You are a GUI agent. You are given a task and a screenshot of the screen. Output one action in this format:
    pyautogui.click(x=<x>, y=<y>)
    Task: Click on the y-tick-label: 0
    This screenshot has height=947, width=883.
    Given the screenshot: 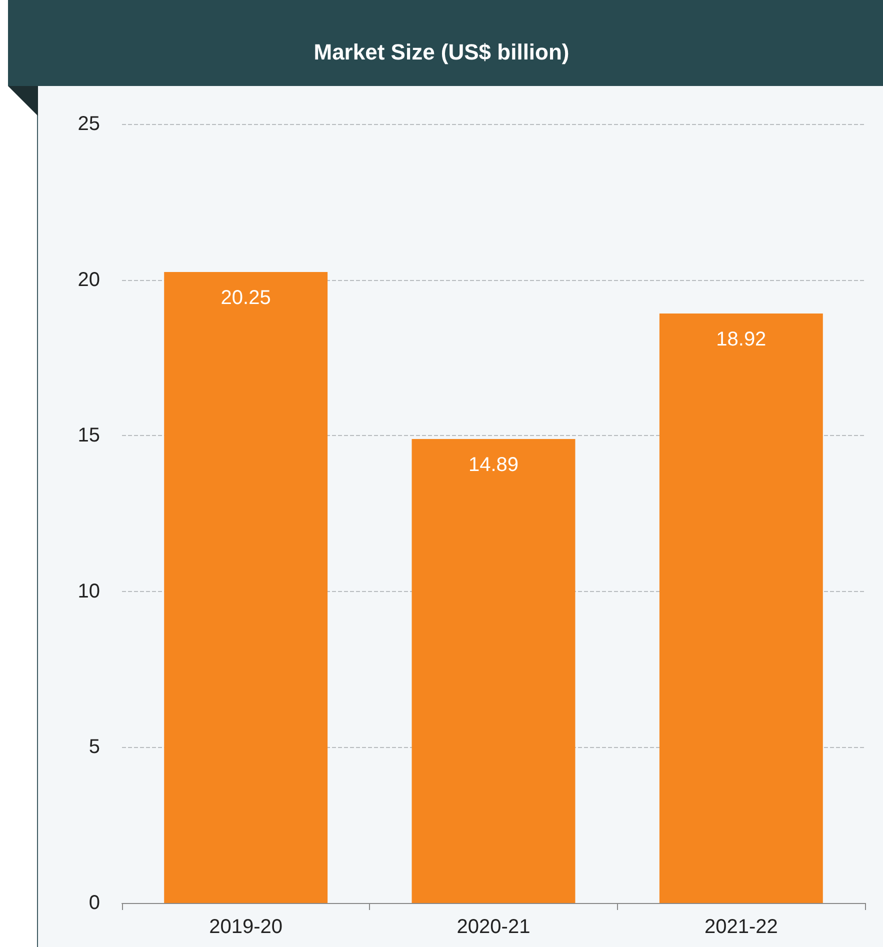 What is the action you would take?
    pyautogui.click(x=94, y=903)
    